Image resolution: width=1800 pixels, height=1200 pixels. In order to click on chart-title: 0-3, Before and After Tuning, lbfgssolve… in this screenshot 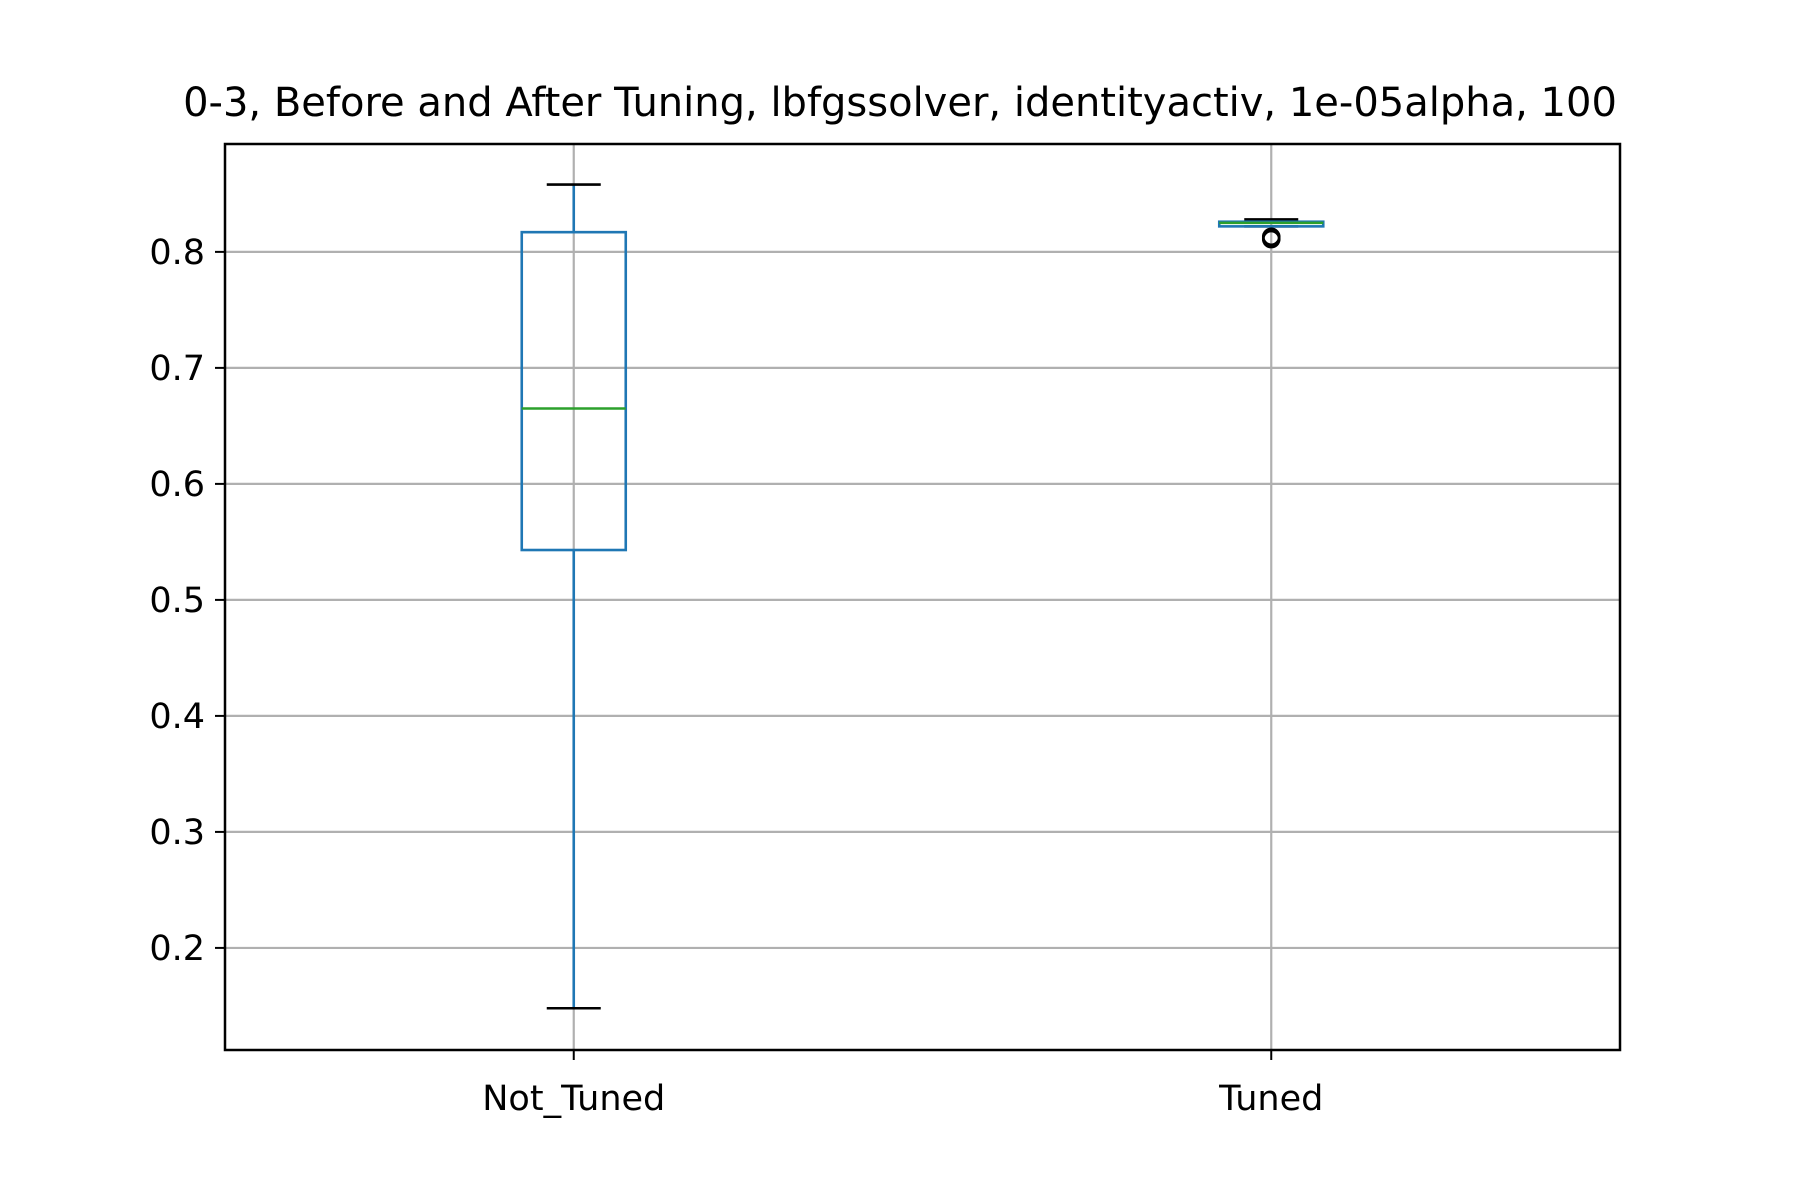, I will do `click(900, 103)`.